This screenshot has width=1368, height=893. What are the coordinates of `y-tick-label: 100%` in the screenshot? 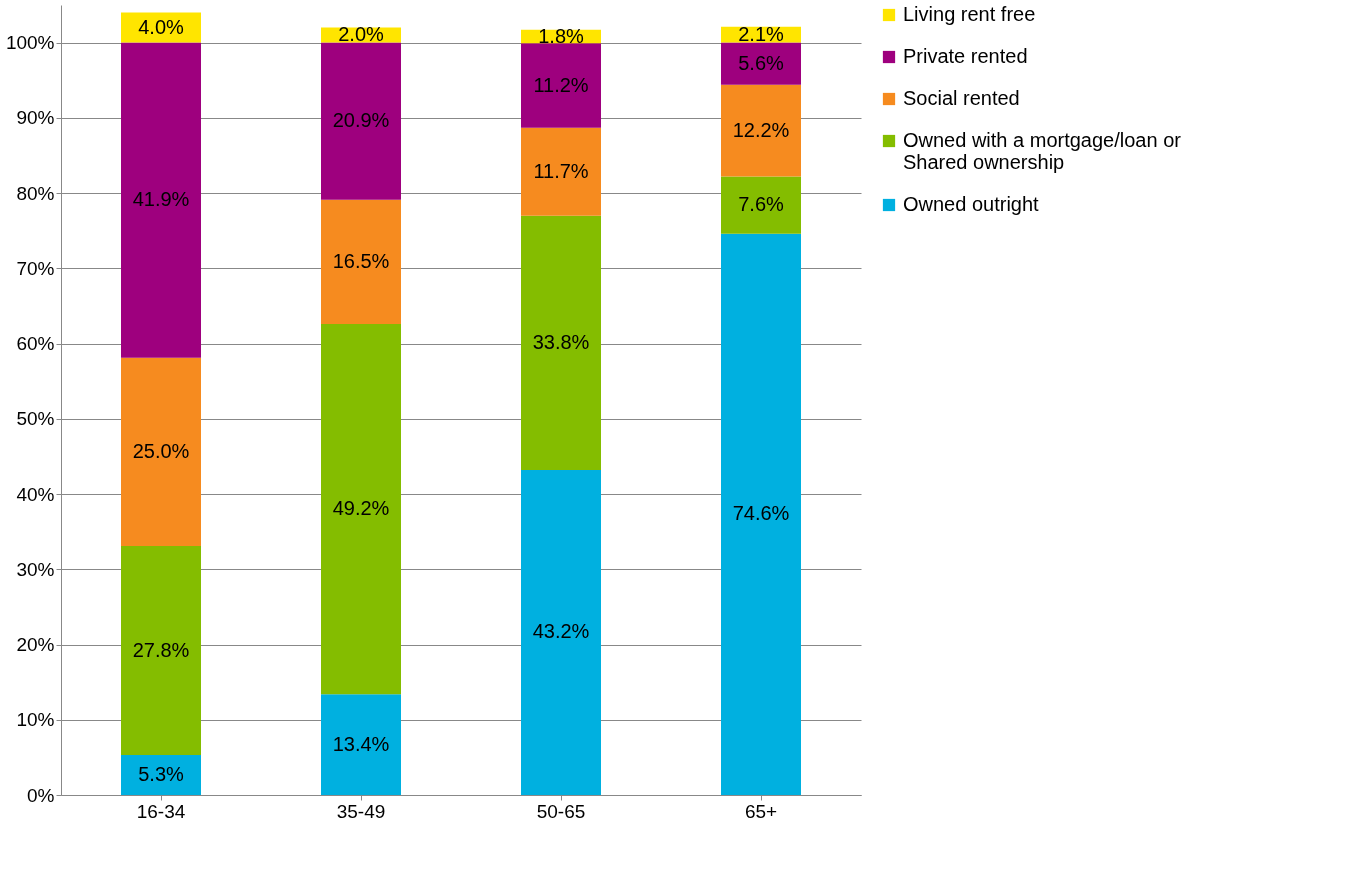 It's located at (30, 43).